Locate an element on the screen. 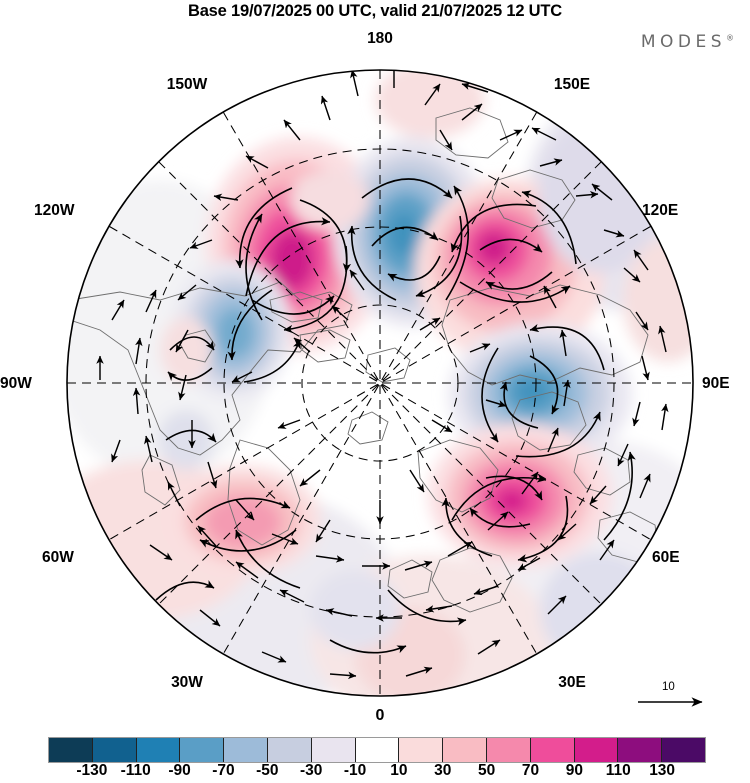 The height and width of the screenshot is (783, 750). colorbar-tick-label: 70 is located at coordinates (530, 770).